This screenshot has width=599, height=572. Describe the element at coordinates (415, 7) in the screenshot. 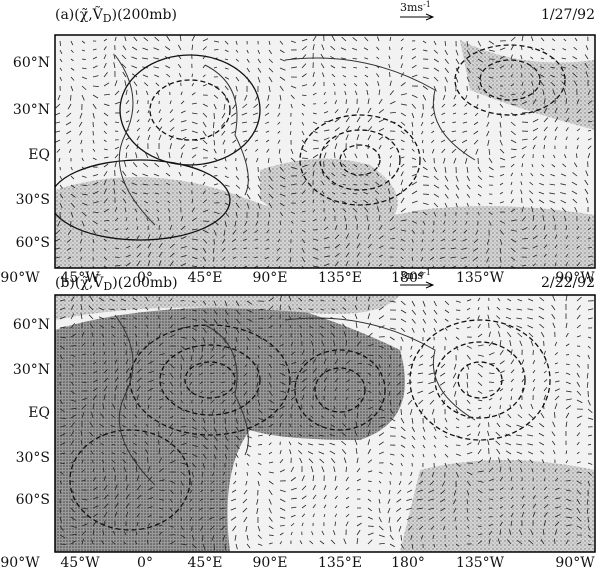

I see `vector-scale-label: 3ms-1` at that location.